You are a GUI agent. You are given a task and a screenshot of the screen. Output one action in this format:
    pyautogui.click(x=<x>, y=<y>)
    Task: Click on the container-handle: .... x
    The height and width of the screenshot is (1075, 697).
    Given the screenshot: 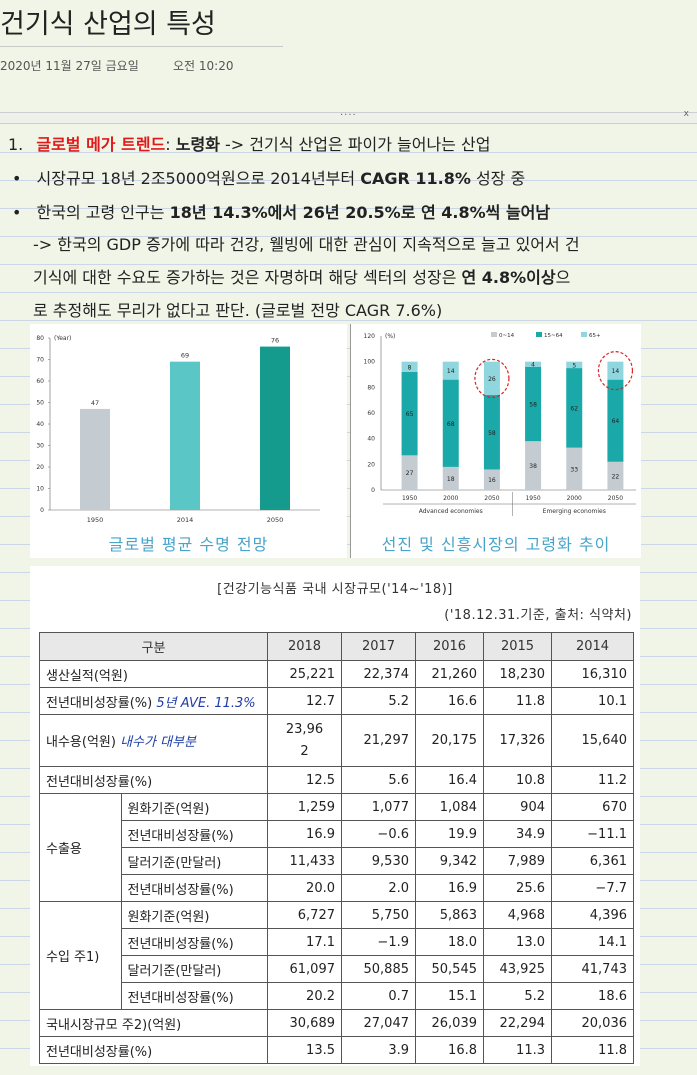 What is the action you would take?
    pyautogui.click(x=348, y=115)
    